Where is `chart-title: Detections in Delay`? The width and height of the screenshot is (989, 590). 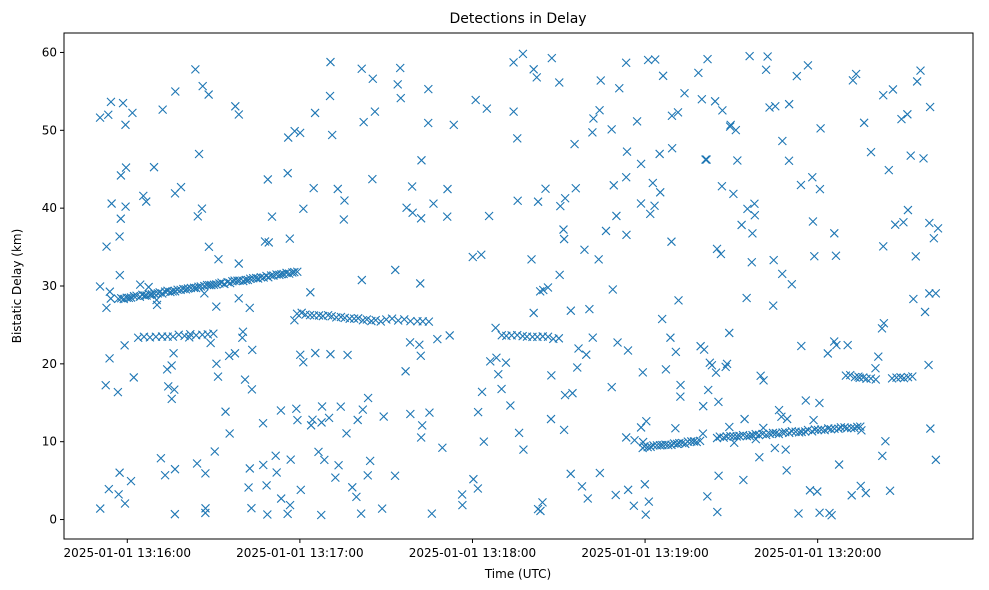 chart-title: Detections in Delay is located at coordinates (517, 19).